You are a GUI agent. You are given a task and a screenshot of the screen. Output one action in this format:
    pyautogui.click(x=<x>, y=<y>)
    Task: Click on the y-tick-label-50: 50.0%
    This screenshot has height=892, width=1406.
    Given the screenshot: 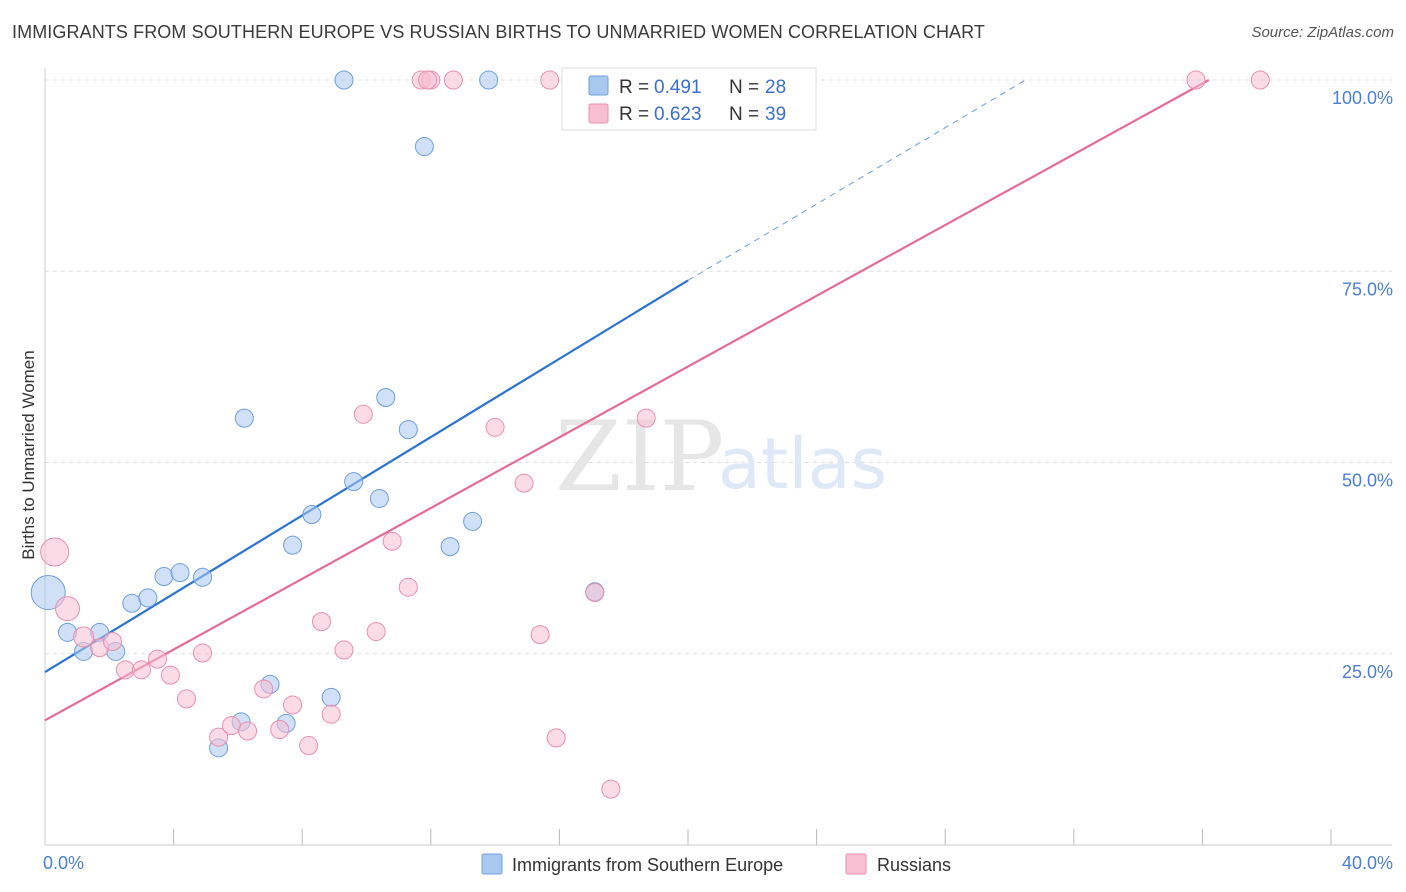 What is the action you would take?
    pyautogui.click(x=1367, y=481)
    